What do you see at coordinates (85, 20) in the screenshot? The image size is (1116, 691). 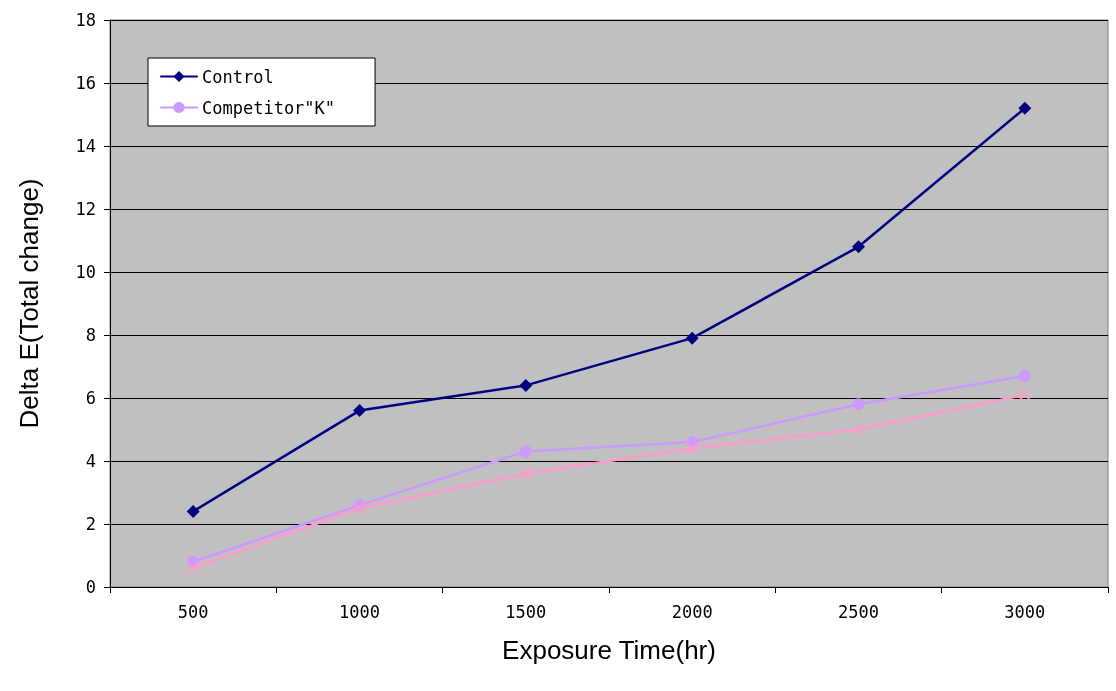 I see `y-tick-label: 18` at bounding box center [85, 20].